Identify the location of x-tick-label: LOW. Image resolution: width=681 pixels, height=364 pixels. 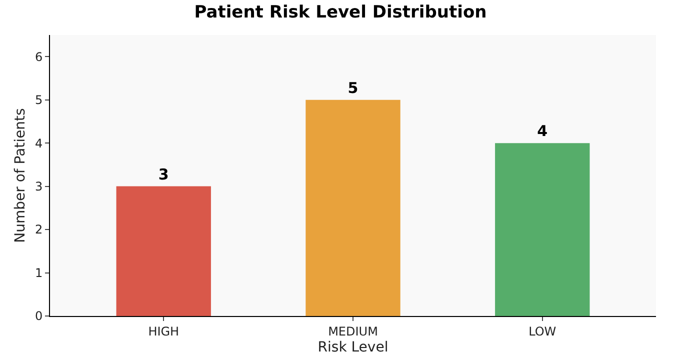
(542, 331).